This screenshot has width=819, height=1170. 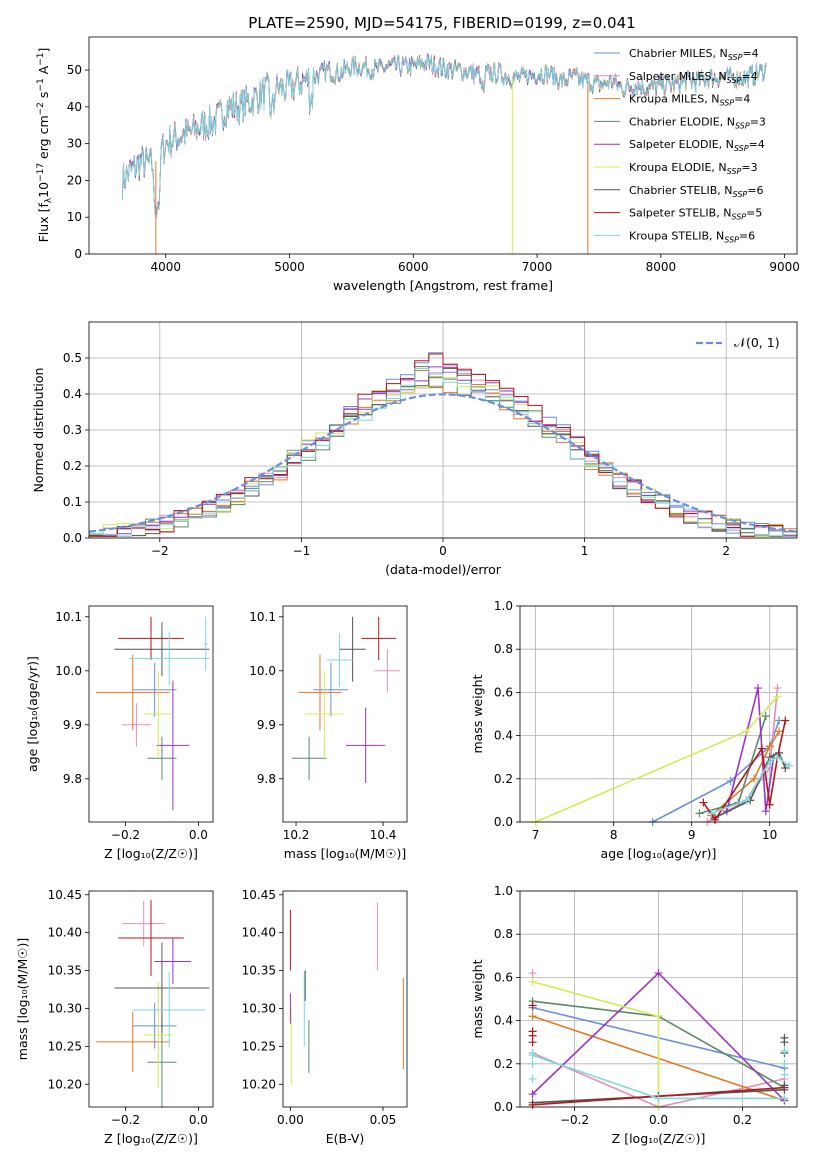 What do you see at coordinates (413, 267) in the screenshot?
I see `spectrum-xtick-label: 6000` at bounding box center [413, 267].